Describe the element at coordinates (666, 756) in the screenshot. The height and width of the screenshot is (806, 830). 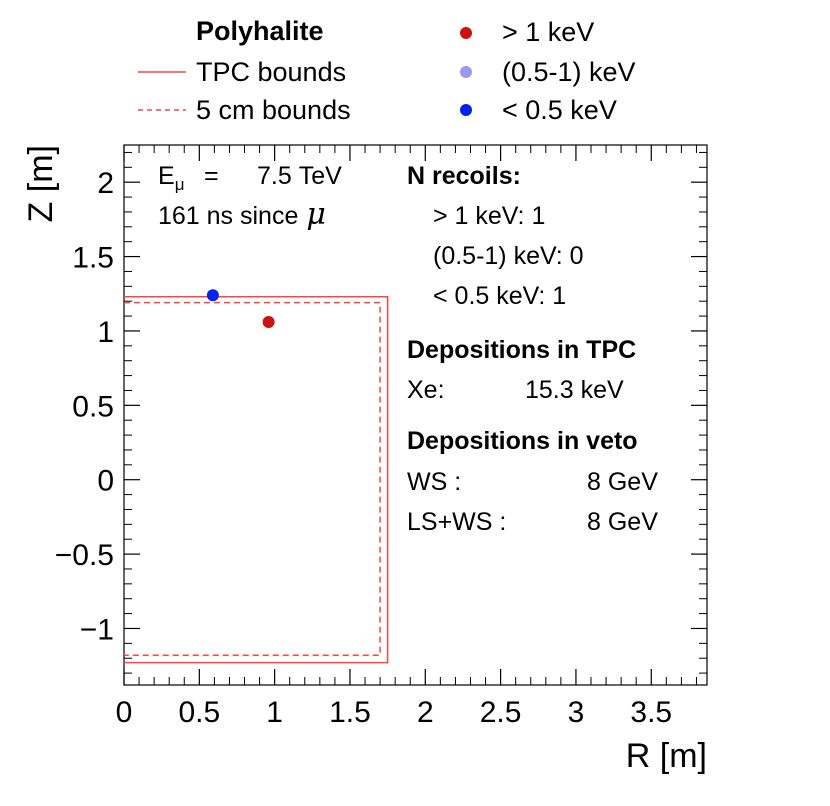
I see `x-axis-title: R [m]` at that location.